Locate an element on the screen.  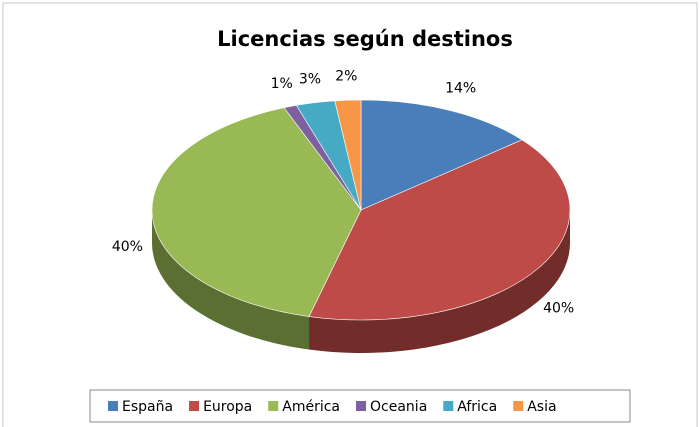
legend-label: América is located at coordinates (311, 407).